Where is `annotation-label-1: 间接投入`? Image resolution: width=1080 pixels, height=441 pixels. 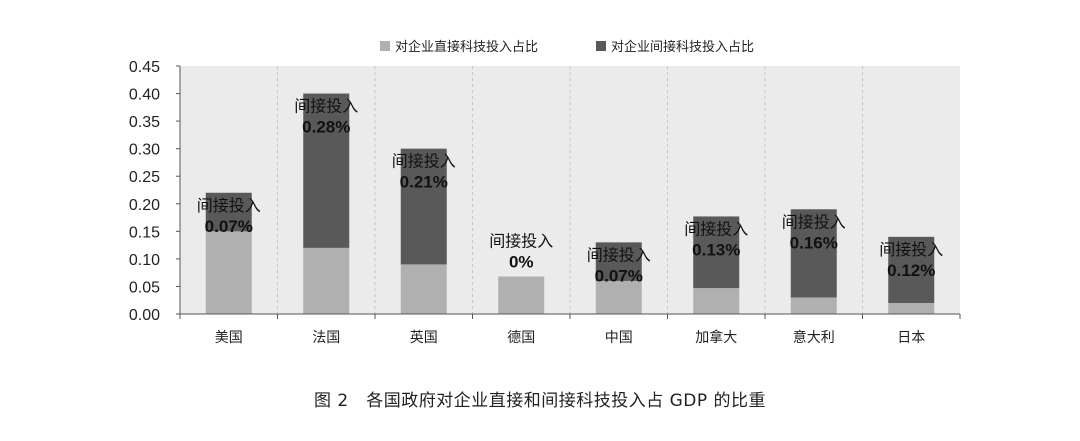
annotation-label-1: 间接投入 is located at coordinates (326, 106).